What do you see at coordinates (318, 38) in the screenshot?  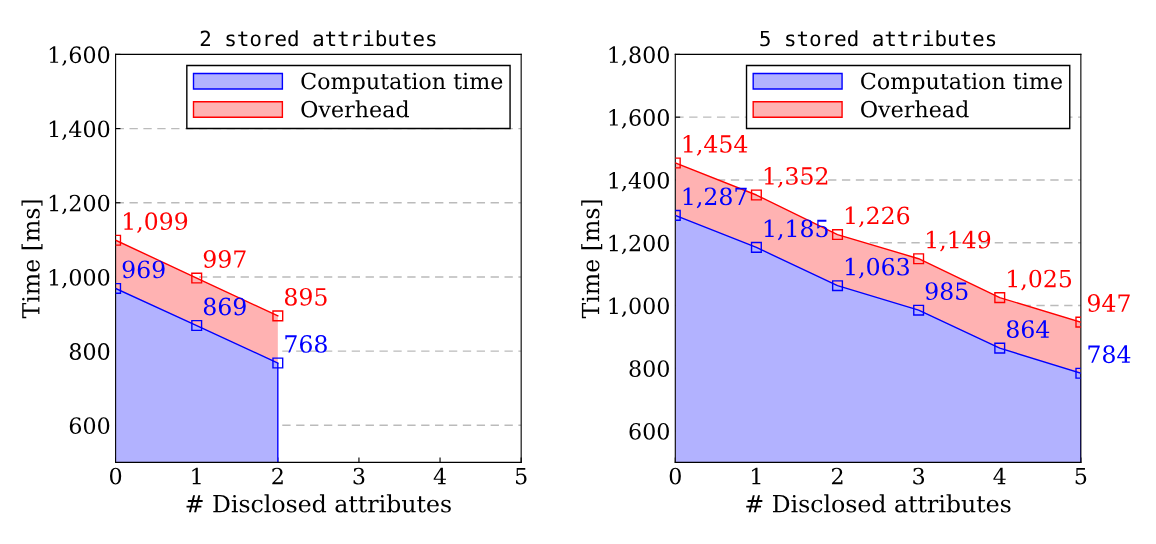 I see `chart-title: 2 stored attributes` at bounding box center [318, 38].